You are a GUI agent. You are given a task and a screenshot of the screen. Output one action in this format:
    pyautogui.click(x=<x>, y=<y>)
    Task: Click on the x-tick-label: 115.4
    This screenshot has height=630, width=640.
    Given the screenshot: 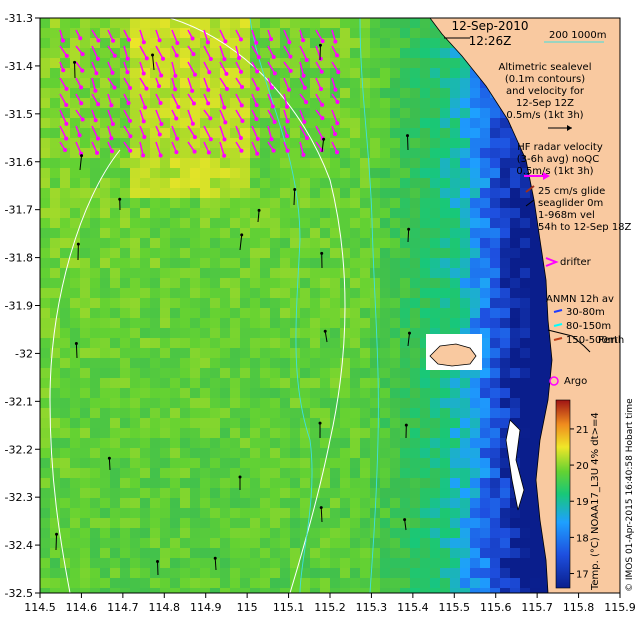 What is the action you would take?
    pyautogui.click(x=413, y=607)
    